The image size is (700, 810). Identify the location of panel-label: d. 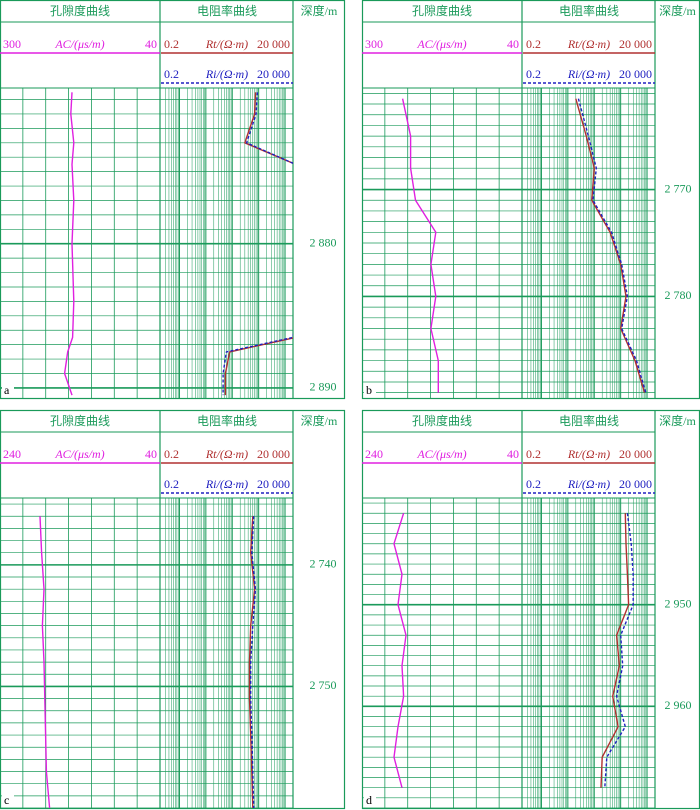
(369, 800).